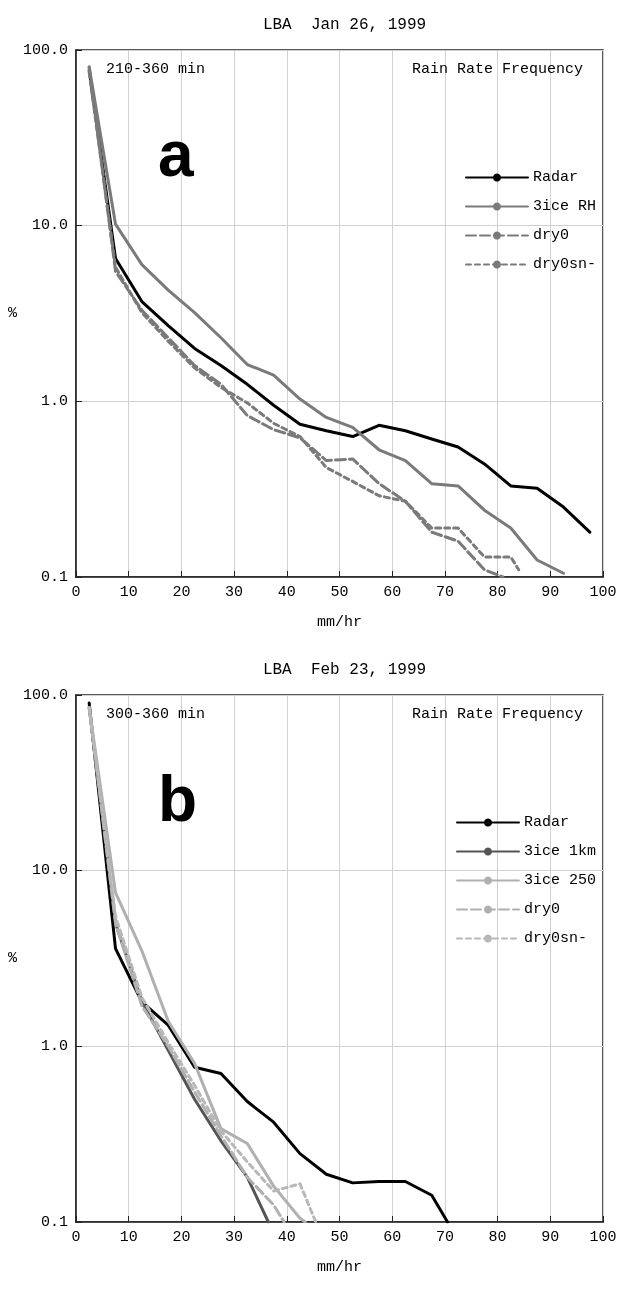  I want to click on annotation: a, so click(176, 154).